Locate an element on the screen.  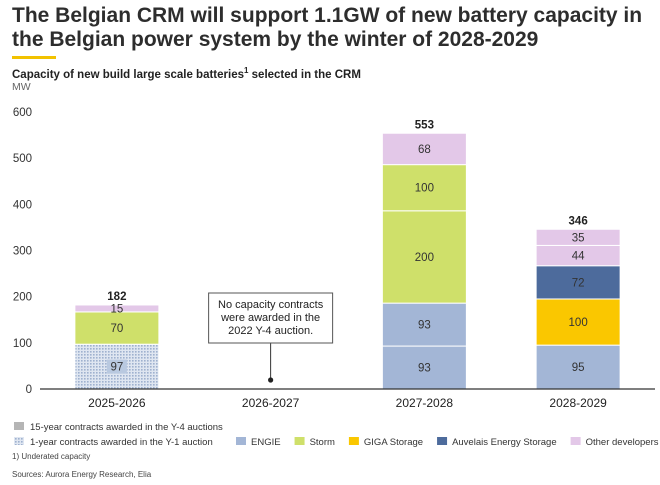
bar-value-label: 95 is located at coordinates (578, 368).